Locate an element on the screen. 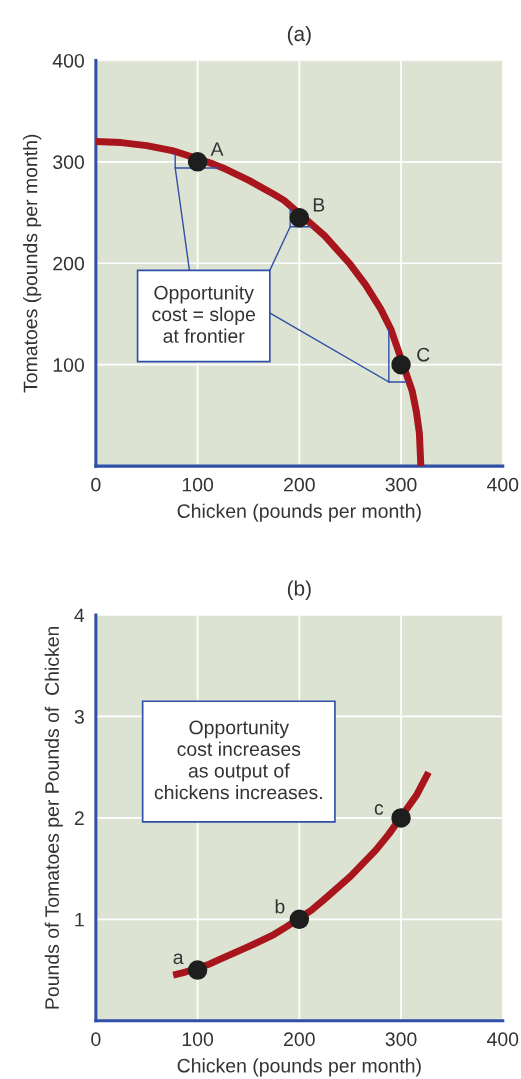 The height and width of the screenshot is (1079, 521). annotation: a is located at coordinates (178, 959).